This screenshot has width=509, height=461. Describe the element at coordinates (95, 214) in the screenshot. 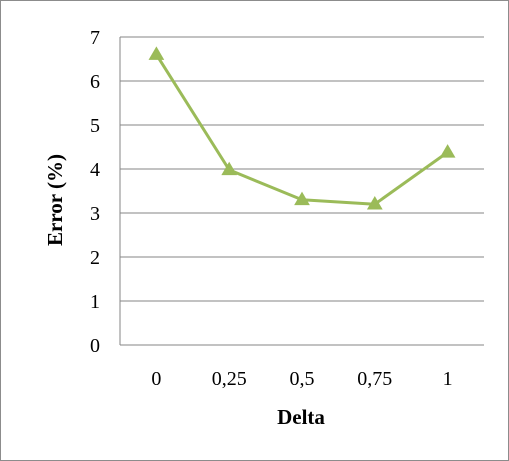

I see `y-tick-label: 3` at that location.